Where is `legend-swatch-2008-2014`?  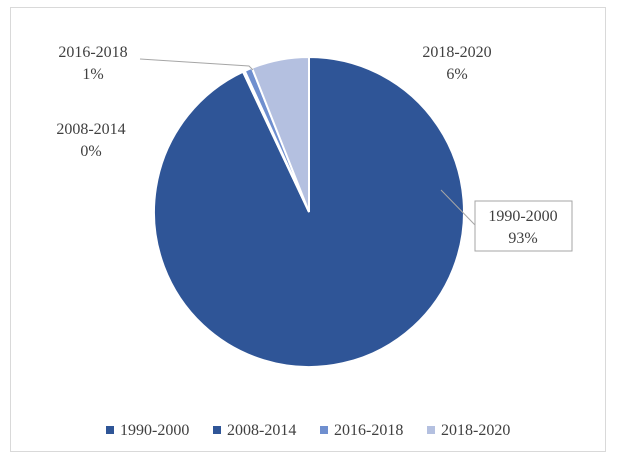 legend-swatch-2008-2014 is located at coordinates (217, 430).